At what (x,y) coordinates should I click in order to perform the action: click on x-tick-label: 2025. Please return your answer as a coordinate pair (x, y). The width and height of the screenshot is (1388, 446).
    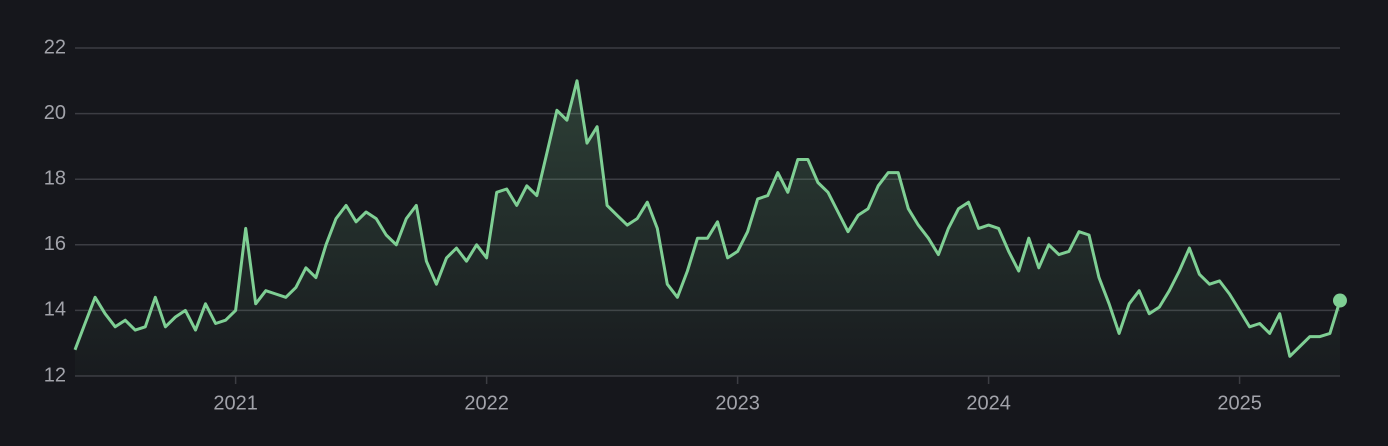
    Looking at the image, I should click on (1239, 403).